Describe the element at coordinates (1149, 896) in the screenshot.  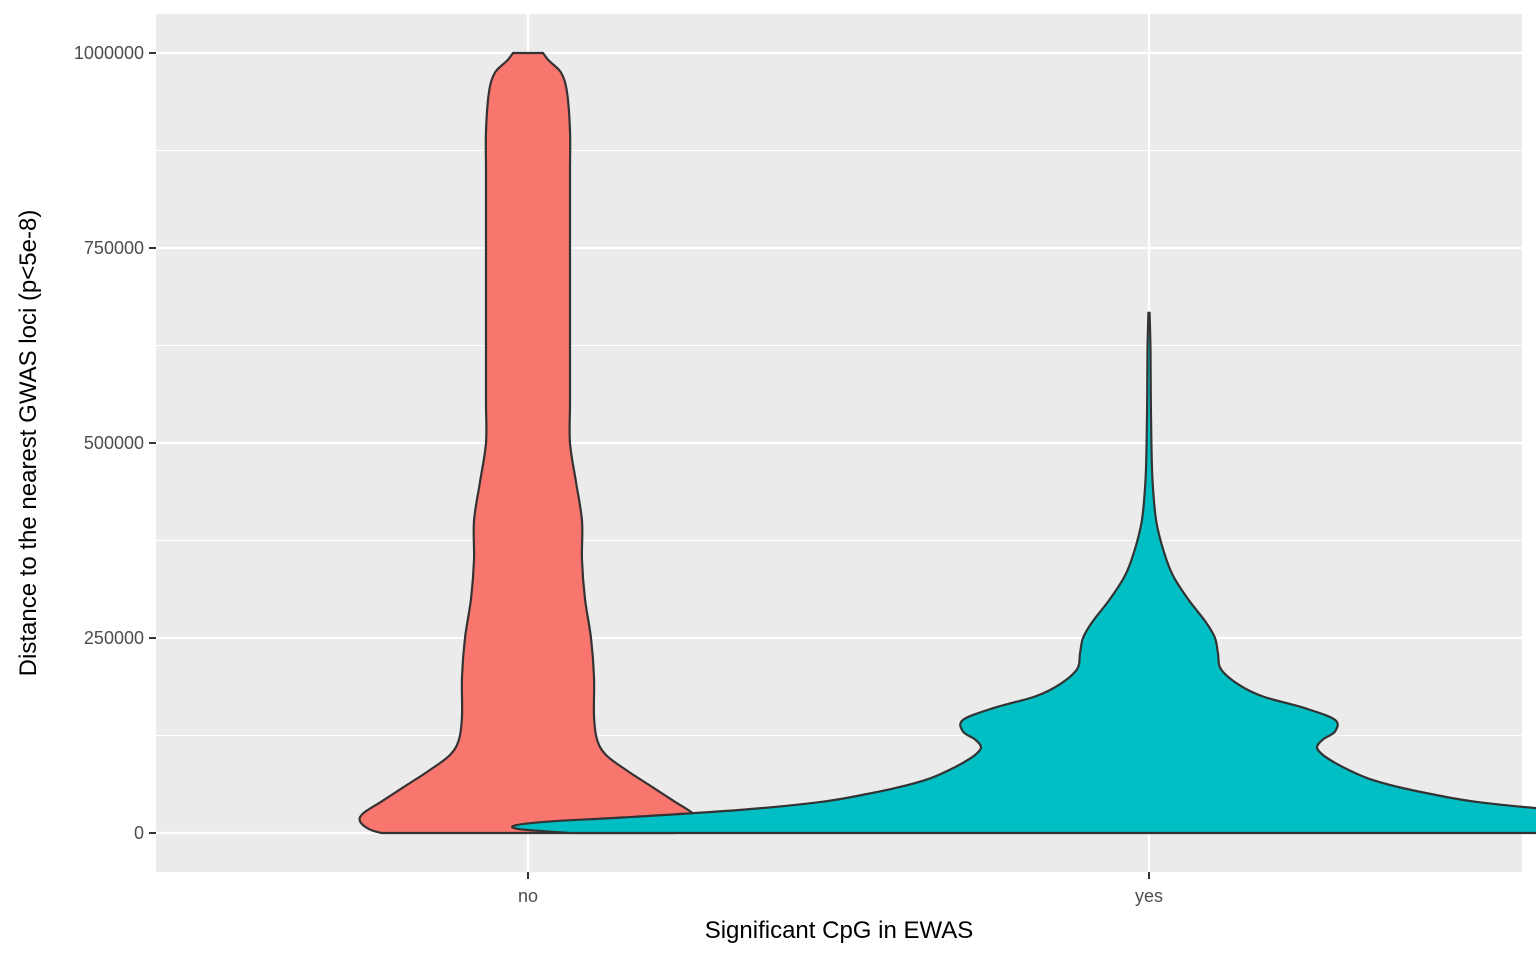
I see `x-tick-label: yes` at that location.